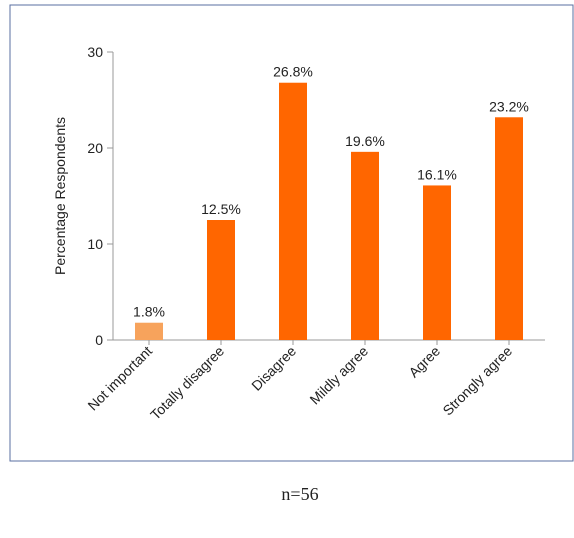 The image size is (574, 538). Describe the element at coordinates (477, 381) in the screenshot. I see `x-tick-label: Strongly agree` at that location.